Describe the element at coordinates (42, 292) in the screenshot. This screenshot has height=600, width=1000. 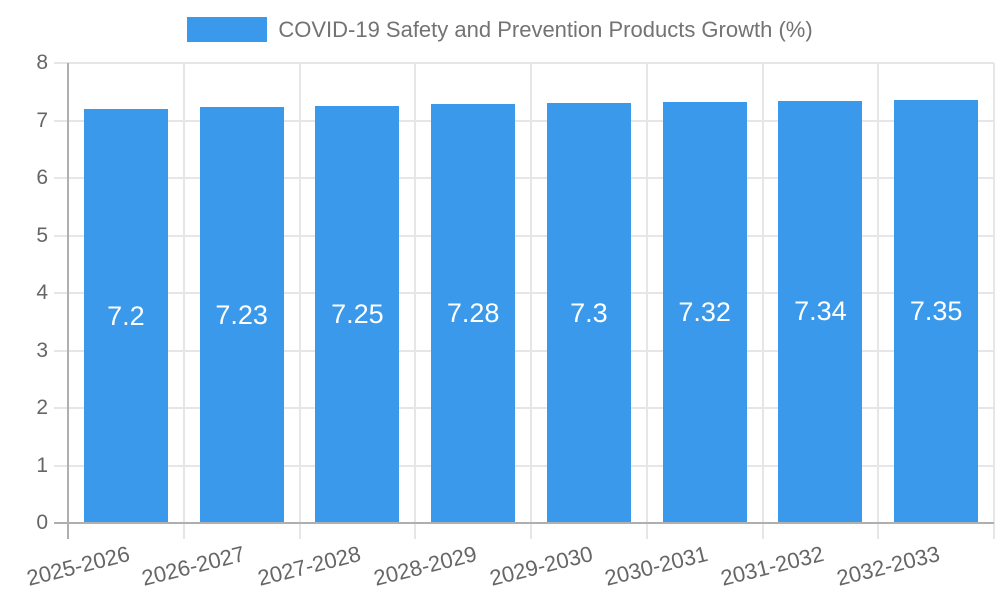
I see `y-axis-tick-label: 4` at that location.